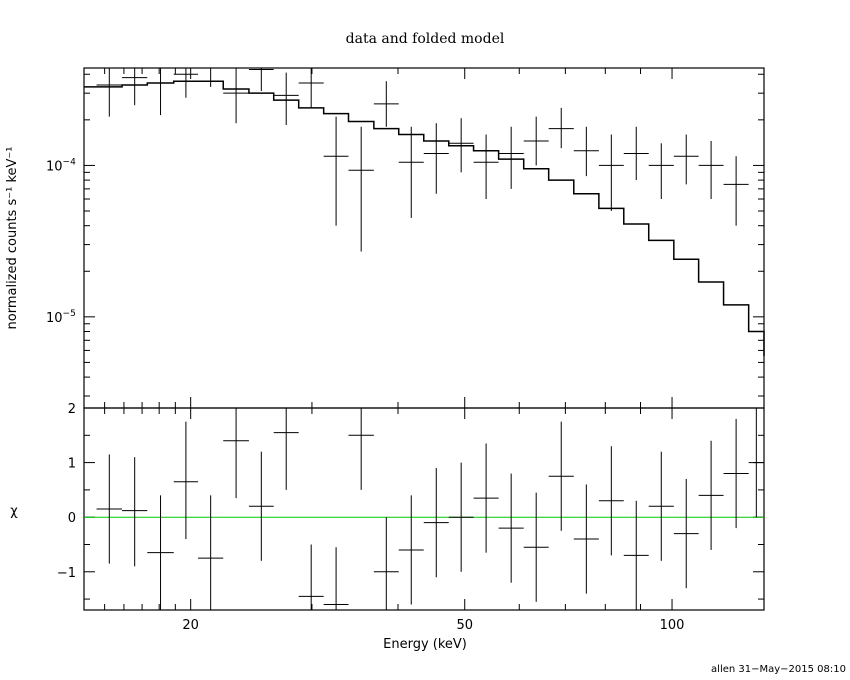 The image size is (850, 680). What do you see at coordinates (425, 644) in the screenshot?
I see `x-axis-label: Energy (keV)` at bounding box center [425, 644].